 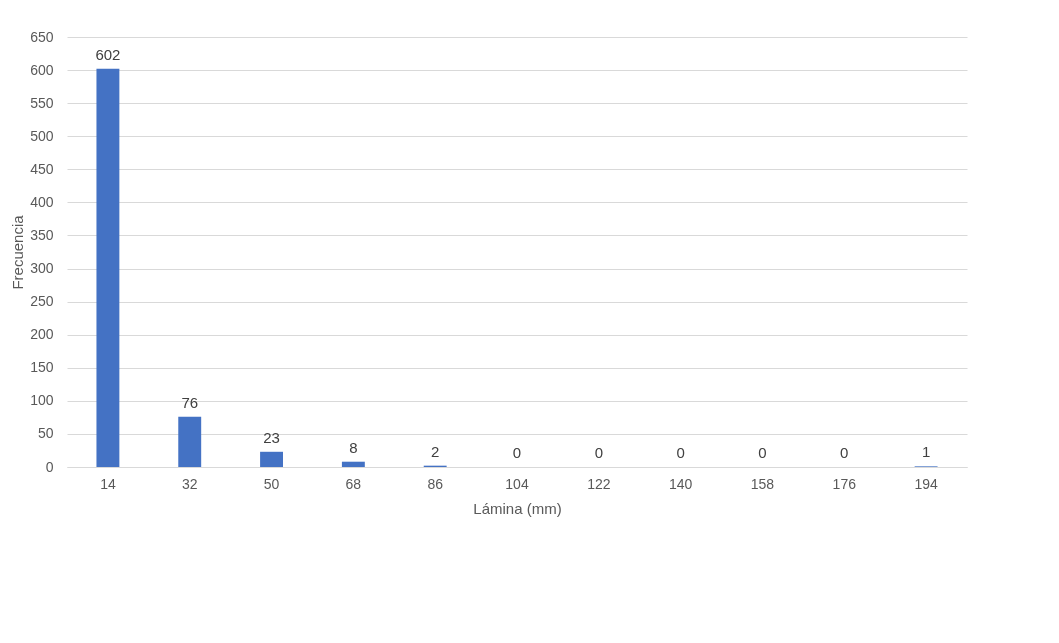 What do you see at coordinates (45, 433) in the screenshot?
I see `y-tick-label: 50` at bounding box center [45, 433].